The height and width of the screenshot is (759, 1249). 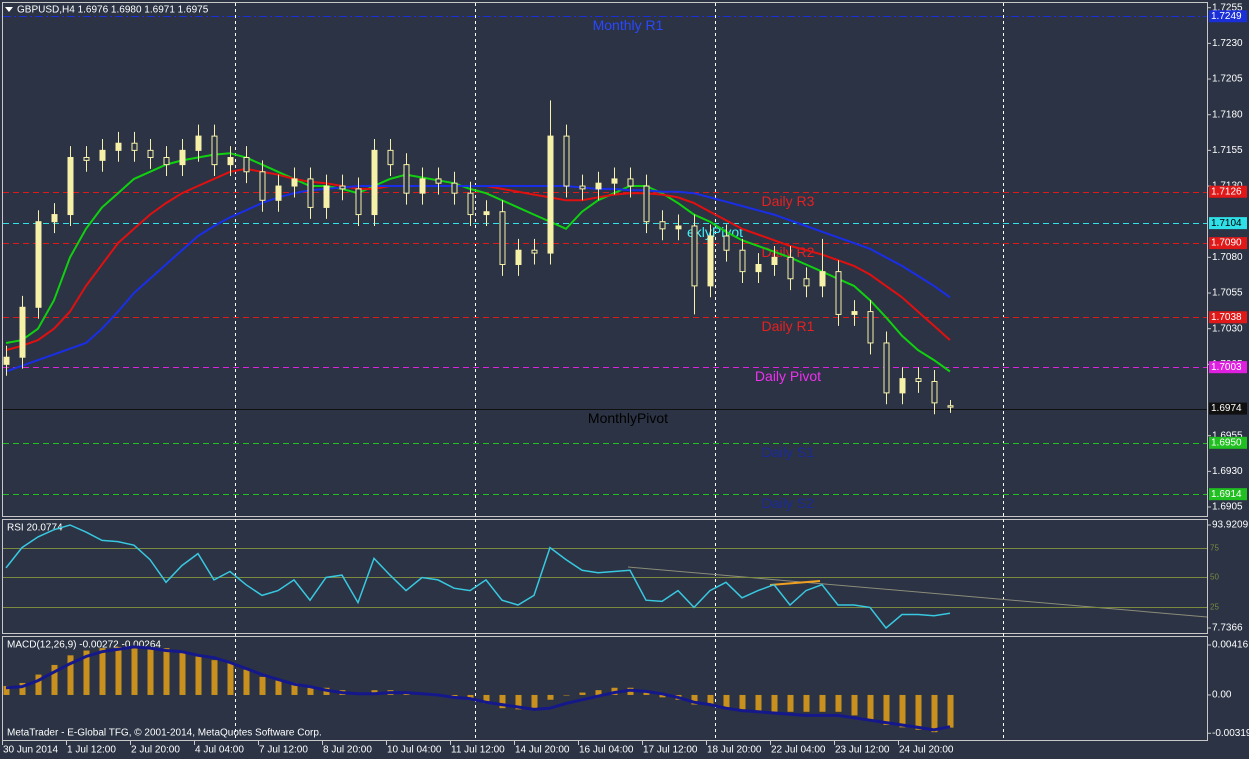 What do you see at coordinates (1222, 695) in the screenshot?
I see `y-tick-label: 0.00` at bounding box center [1222, 695].